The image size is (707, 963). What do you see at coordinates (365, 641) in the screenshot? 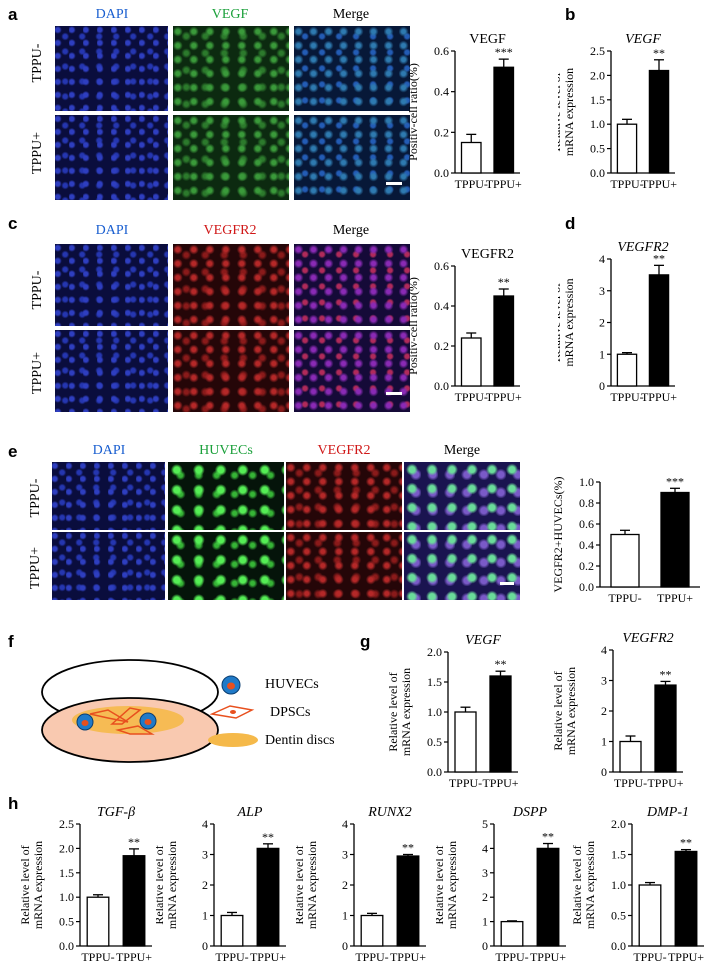
I see `panel-letter-g: g` at bounding box center [365, 641].